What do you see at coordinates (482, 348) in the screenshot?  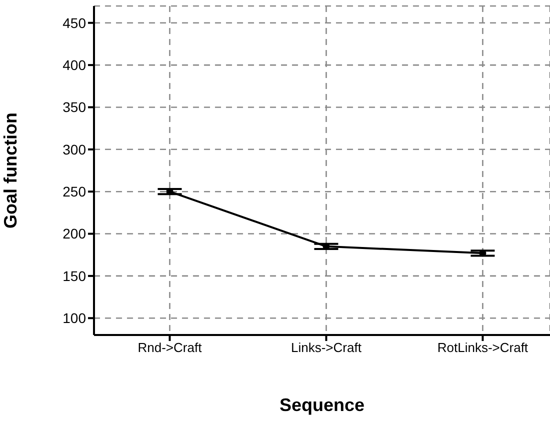 I see `x-tick-label: RotLinks->Craft` at bounding box center [482, 348].